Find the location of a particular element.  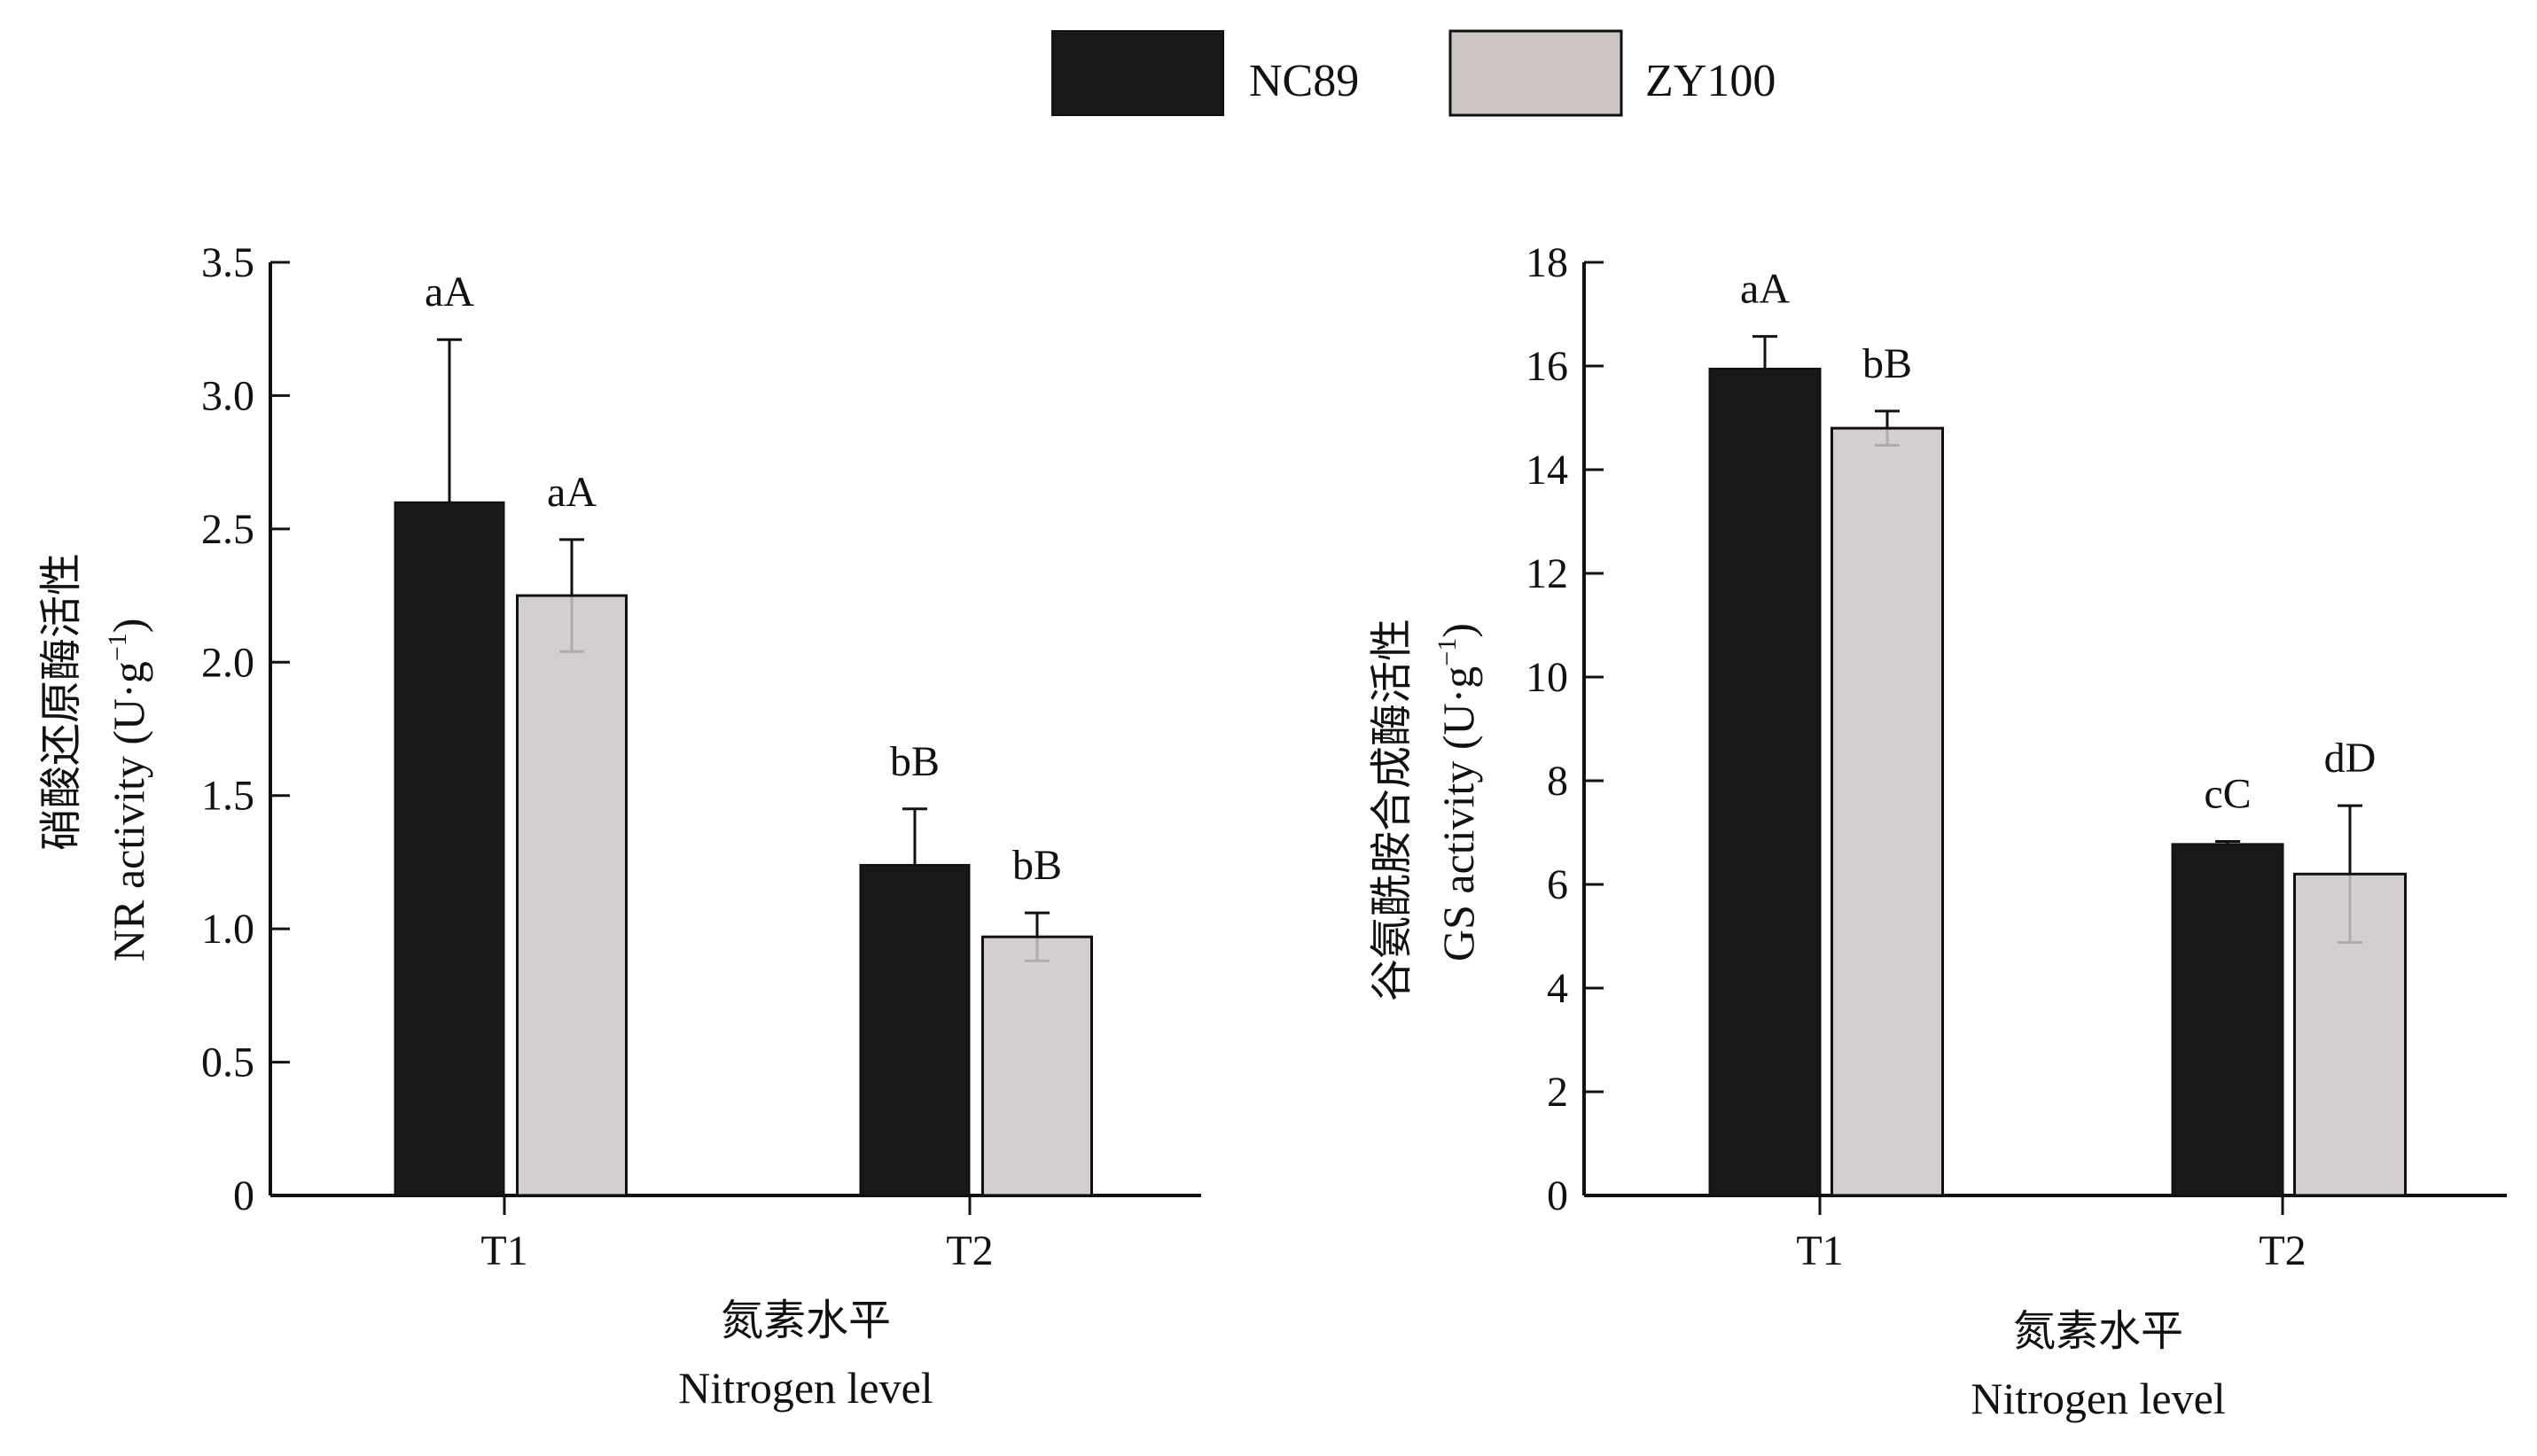

nr-y-tick-label: 3.0 is located at coordinates (227, 395).